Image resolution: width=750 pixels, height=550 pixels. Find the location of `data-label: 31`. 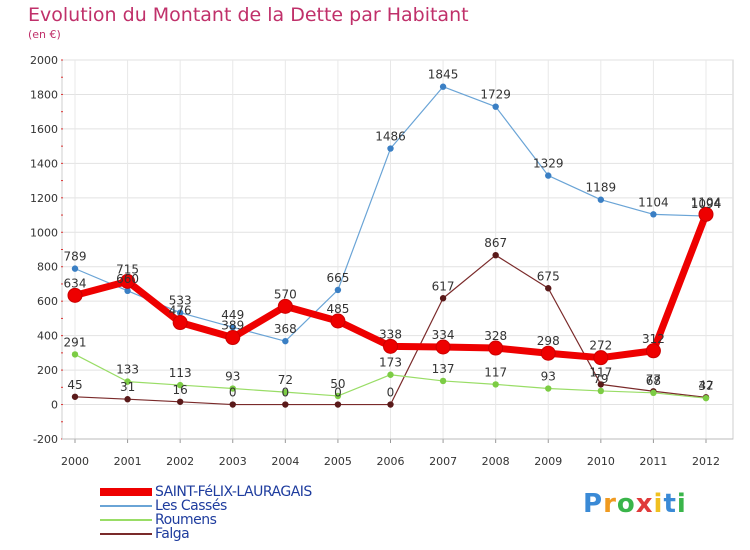

data-label: 31 is located at coordinates (127, 387).